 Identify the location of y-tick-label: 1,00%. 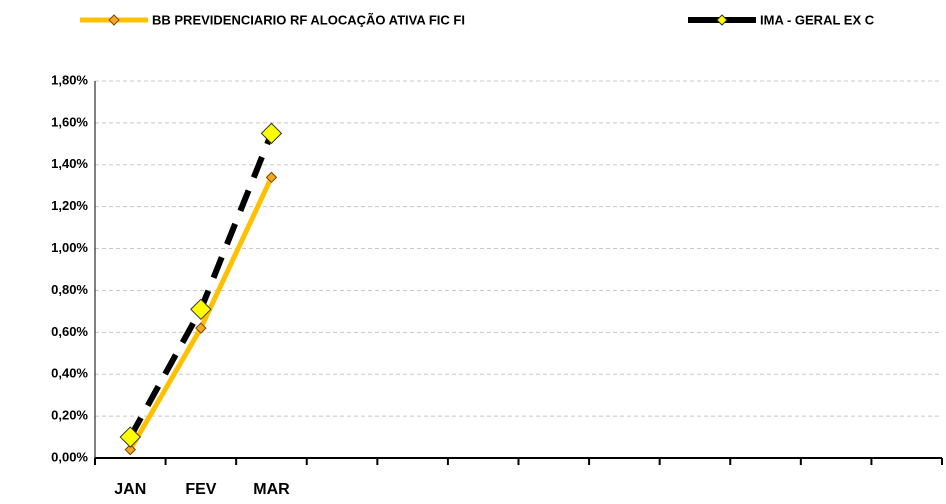
(69, 247).